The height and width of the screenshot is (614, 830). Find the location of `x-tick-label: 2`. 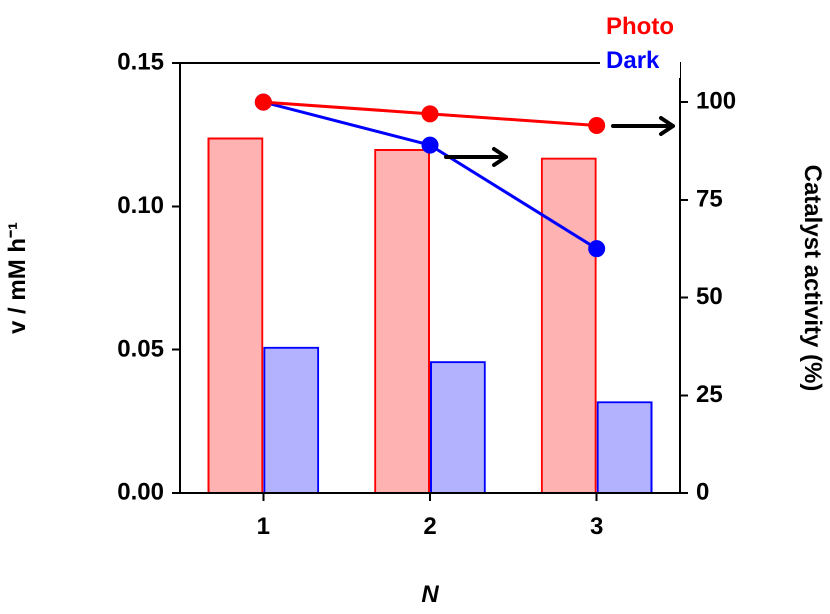

x-tick-label: 2 is located at coordinates (430, 526).